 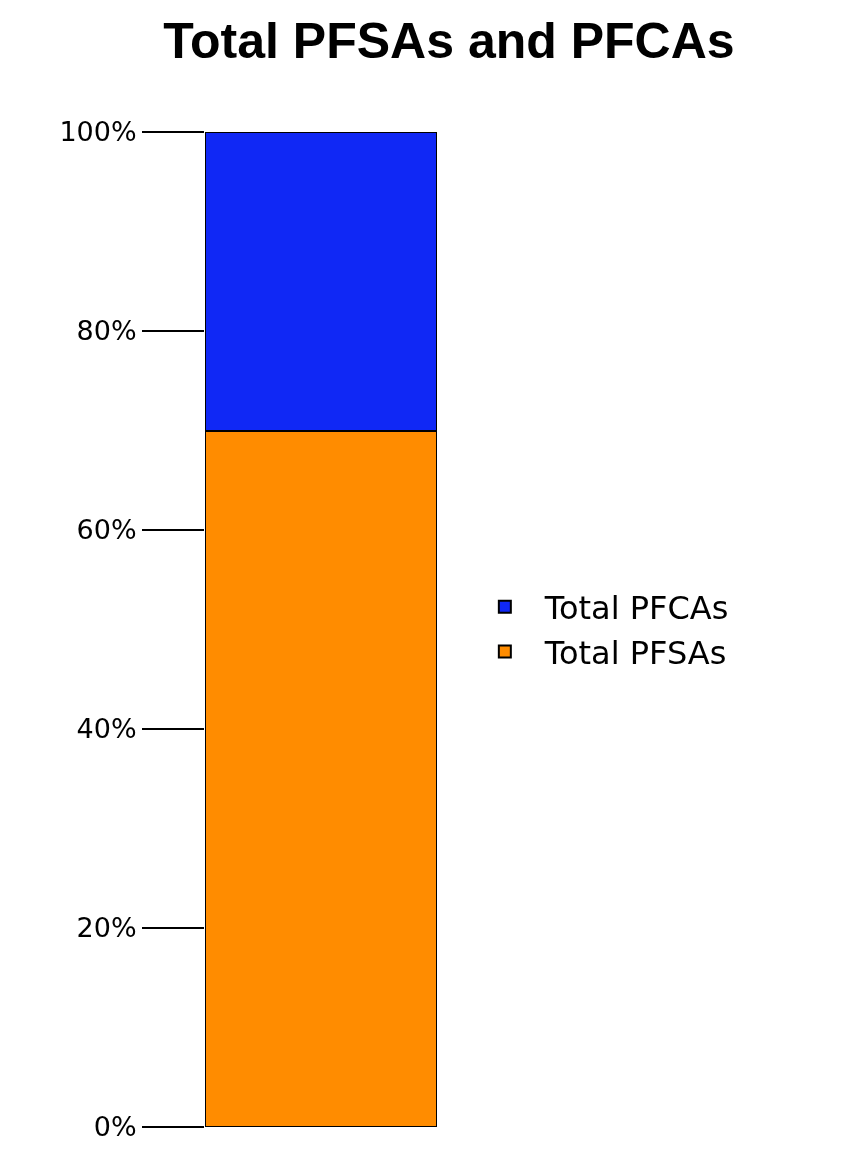 What do you see at coordinates (636, 608) in the screenshot?
I see `legend-label: Total PFCAs` at bounding box center [636, 608].